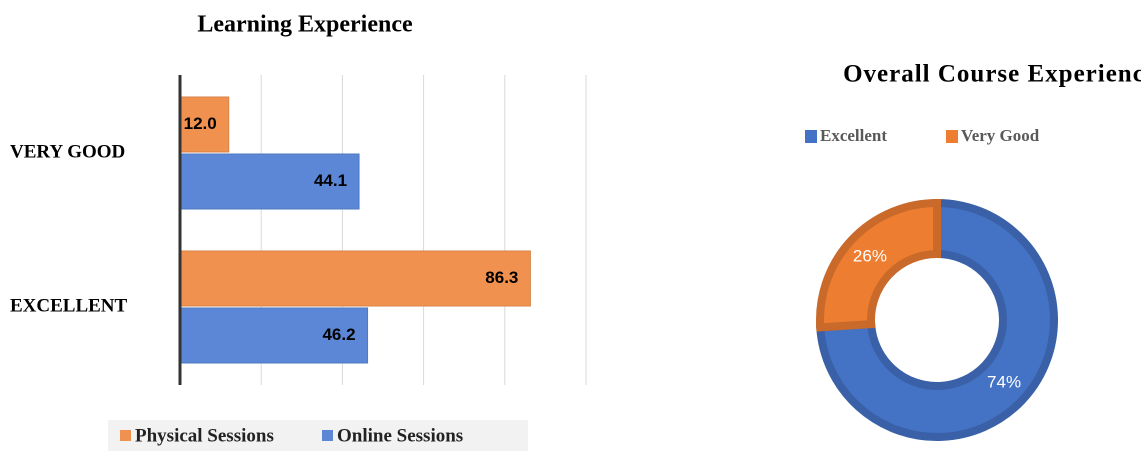 Image resolution: width=1141 pixels, height=451 pixels. Describe the element at coordinates (67, 151) in the screenshot. I see `category-label: VERY GOOD` at that location.